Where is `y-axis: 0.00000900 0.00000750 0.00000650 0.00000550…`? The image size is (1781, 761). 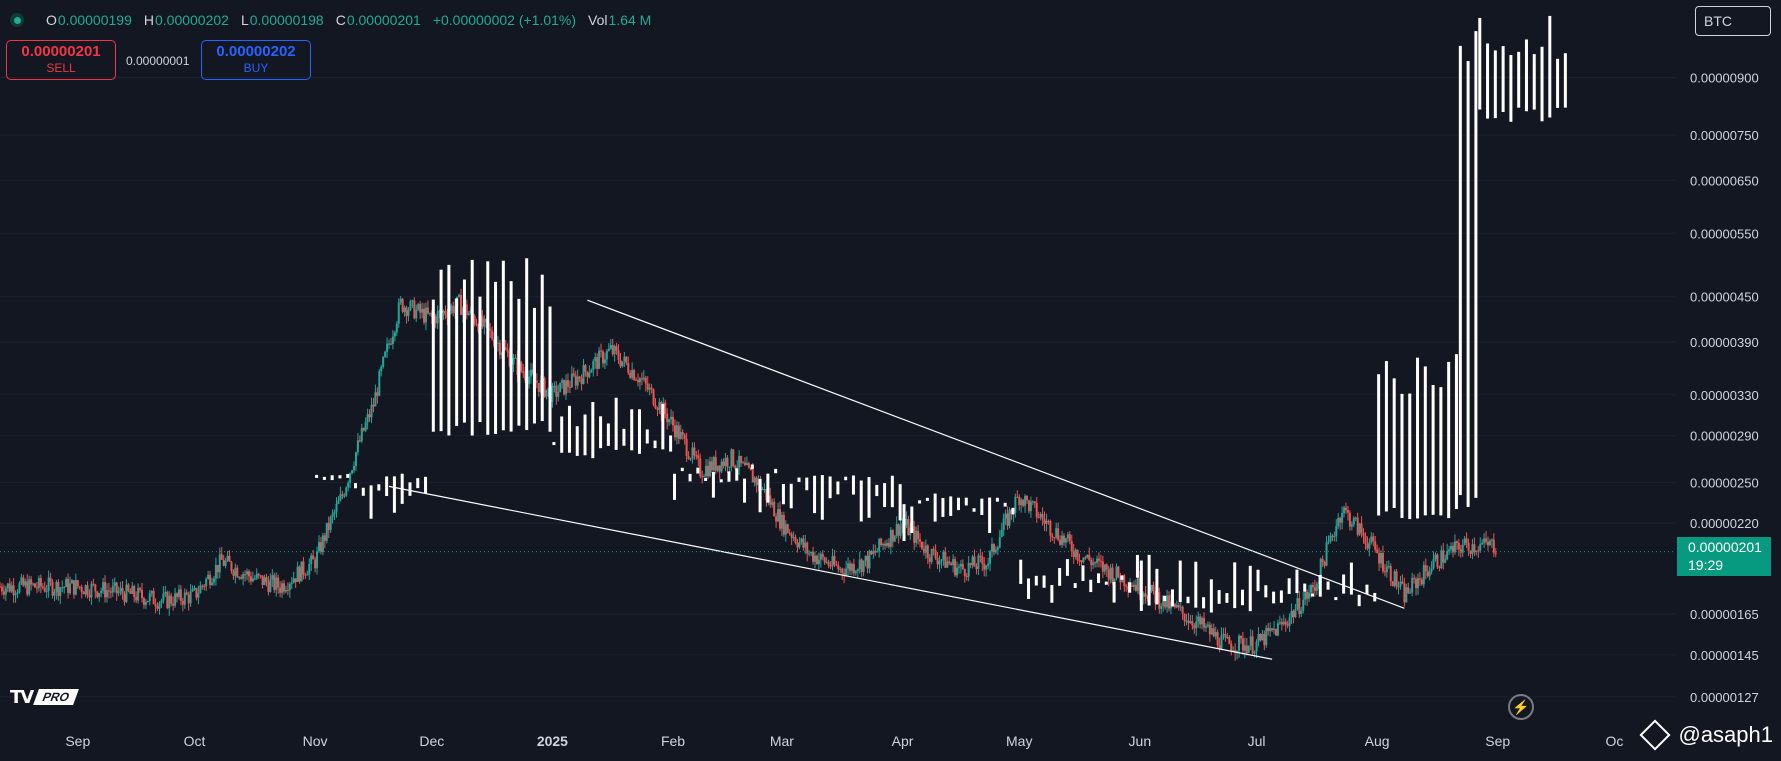 y-axis: 0.00000900 0.00000750 0.00000650 0.00000550… is located at coordinates (1724, 388).